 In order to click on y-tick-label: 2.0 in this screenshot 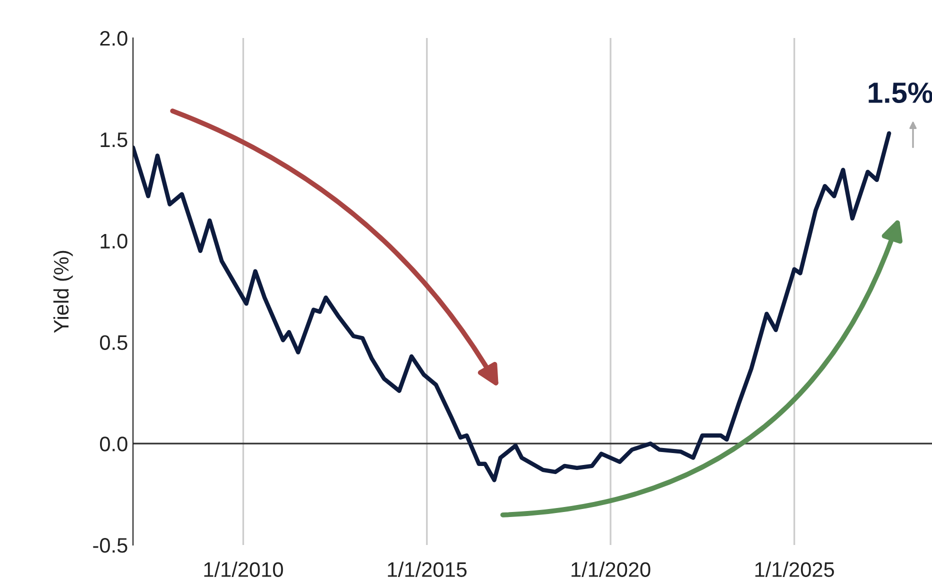, I will do `click(114, 38)`.